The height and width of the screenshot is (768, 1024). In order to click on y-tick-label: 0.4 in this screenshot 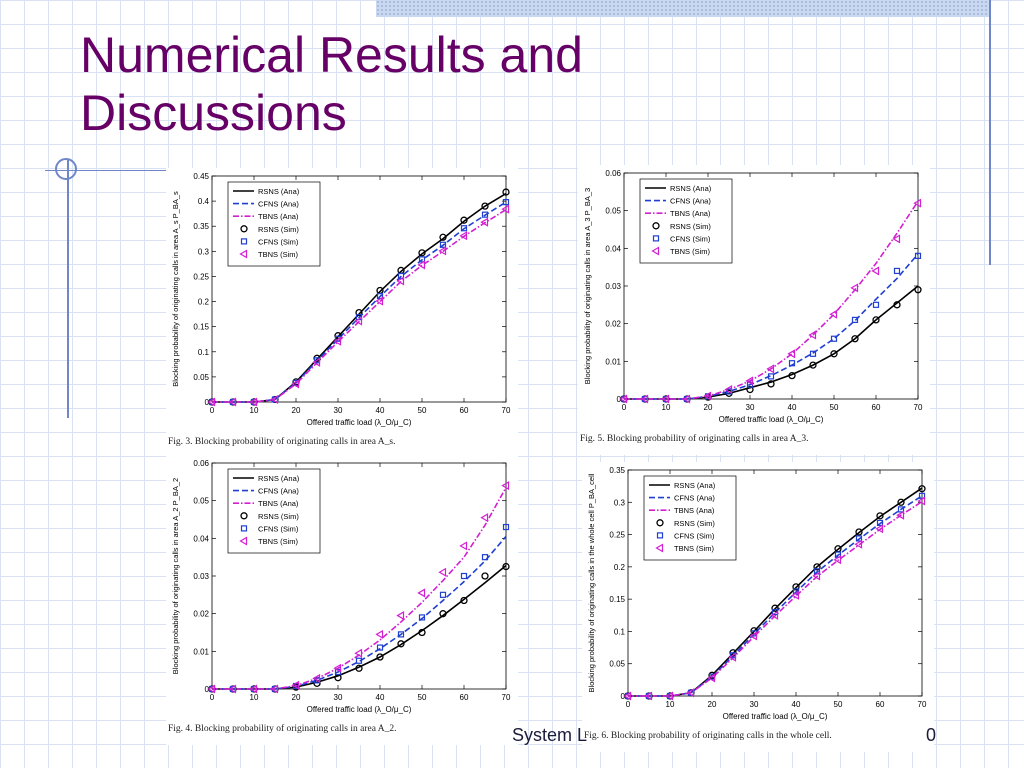, I will do `click(204, 201)`.